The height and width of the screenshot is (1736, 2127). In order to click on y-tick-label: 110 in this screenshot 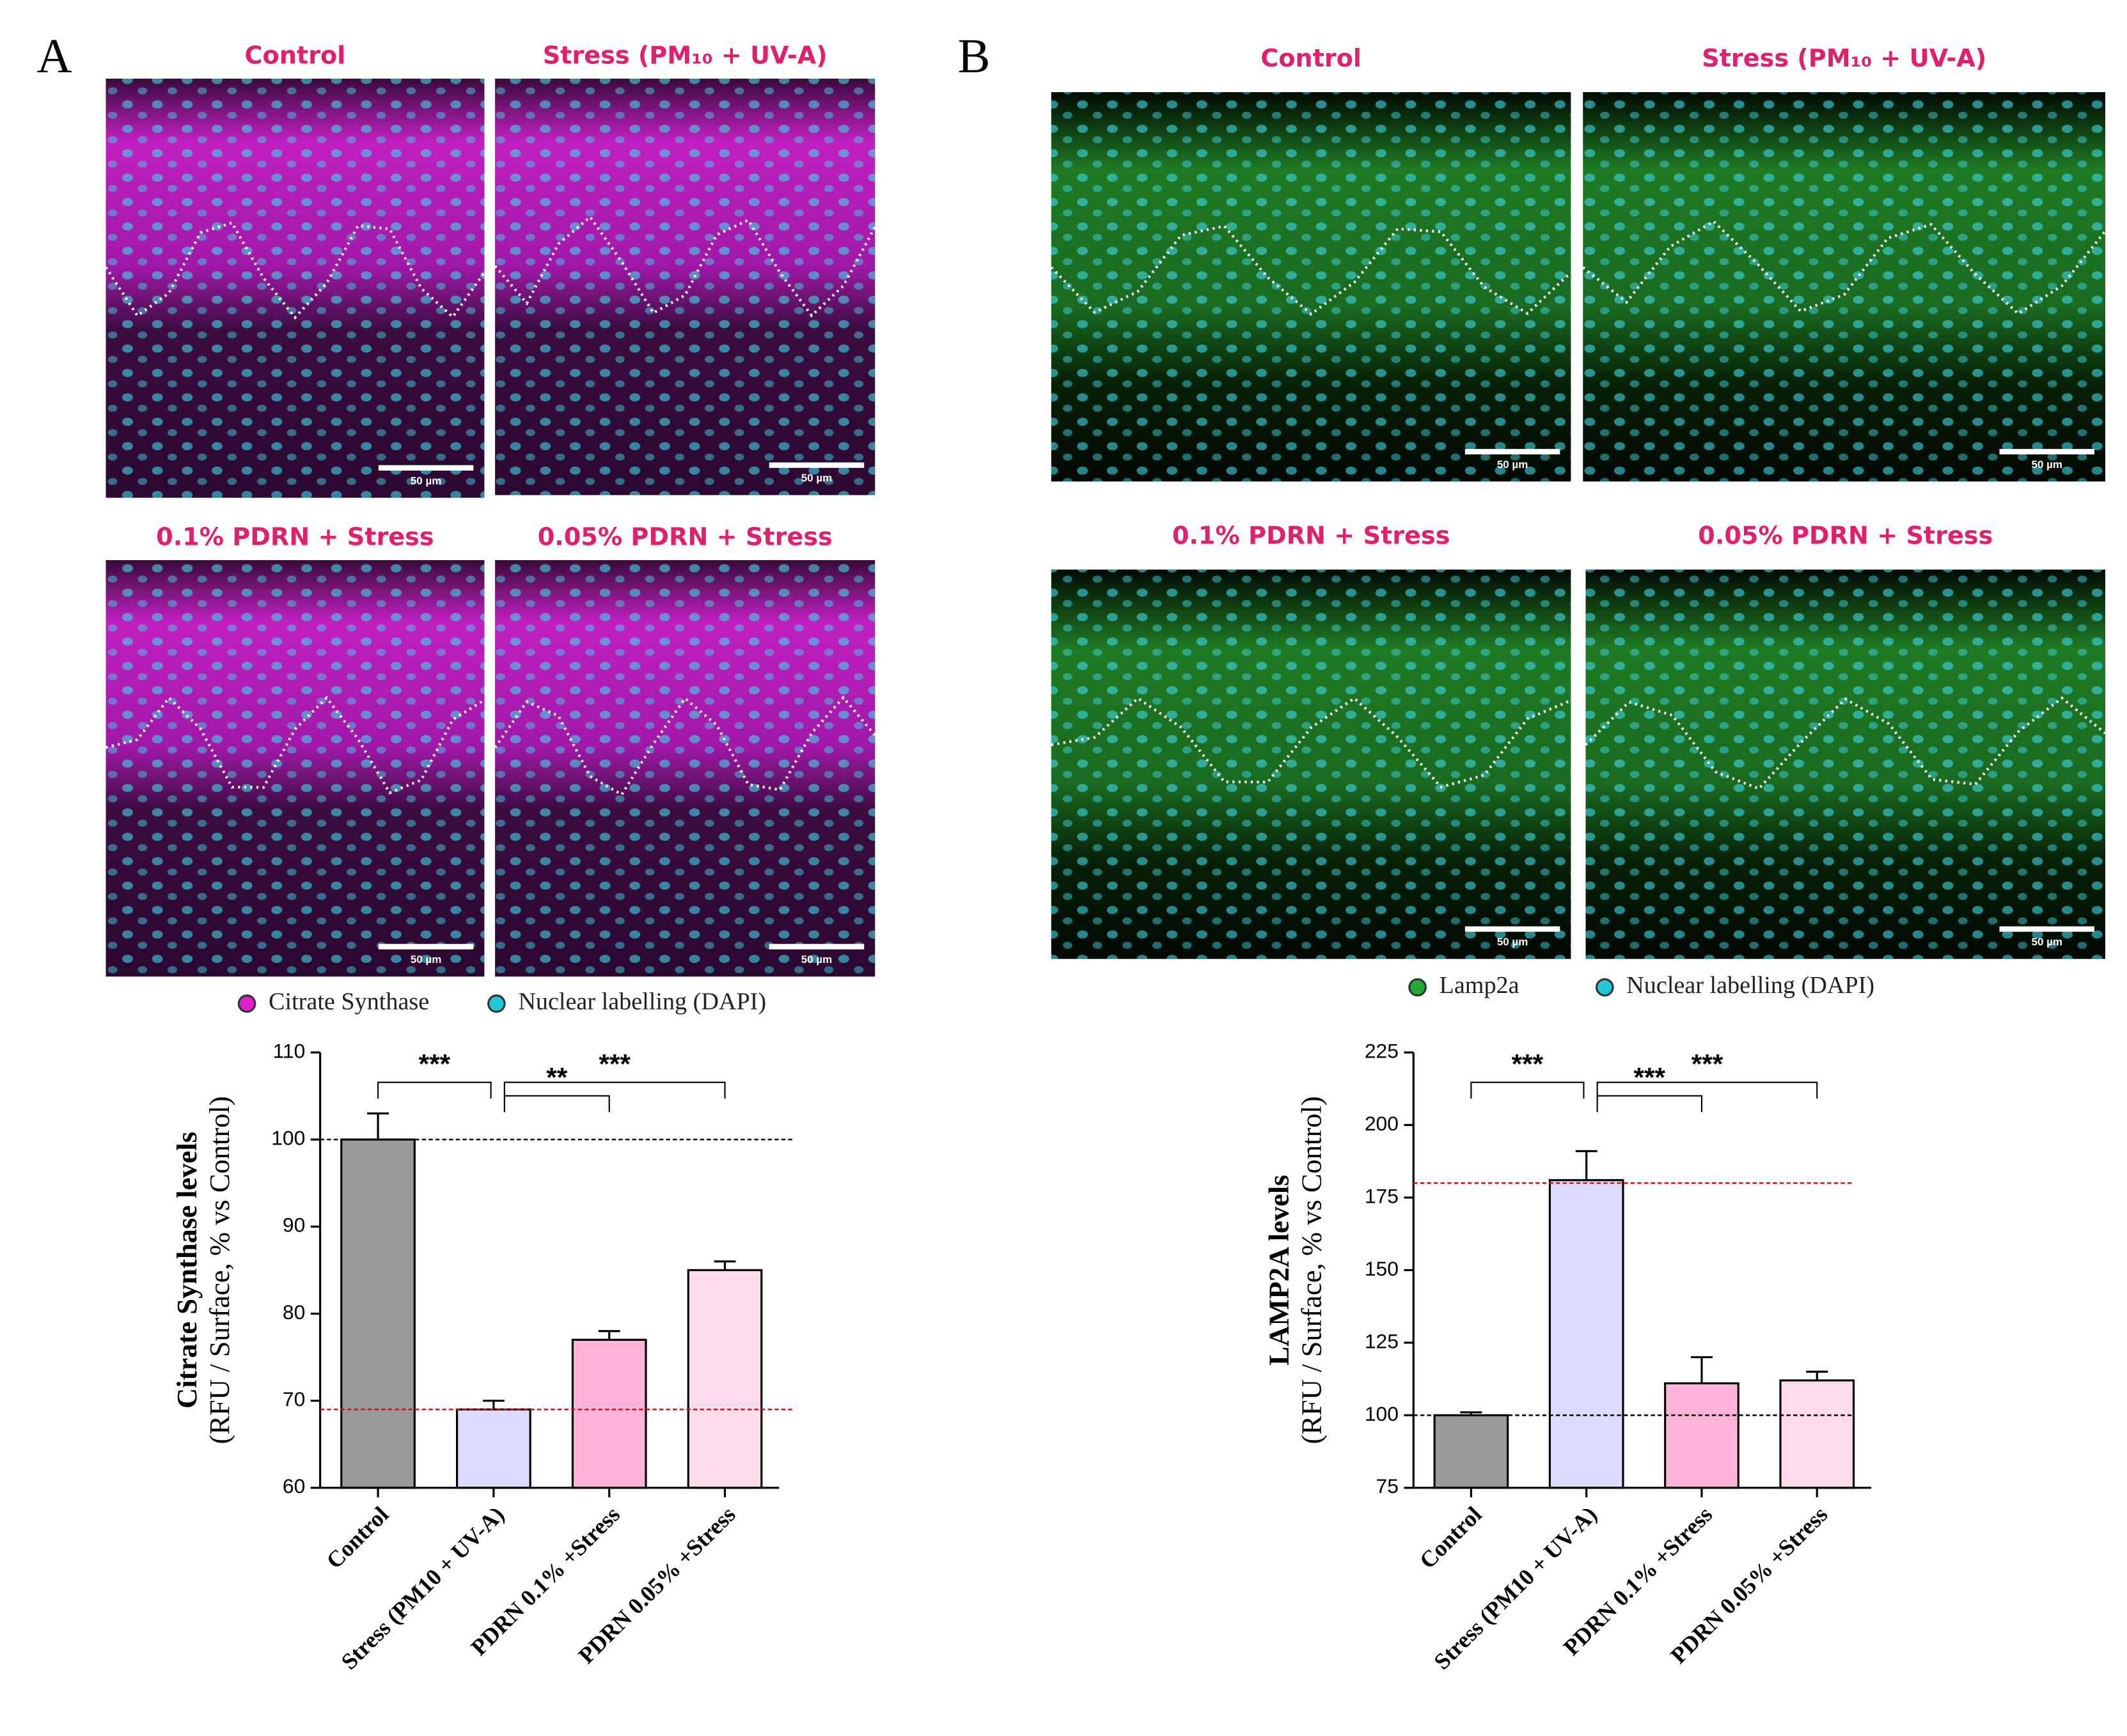, I will do `click(289, 1050)`.